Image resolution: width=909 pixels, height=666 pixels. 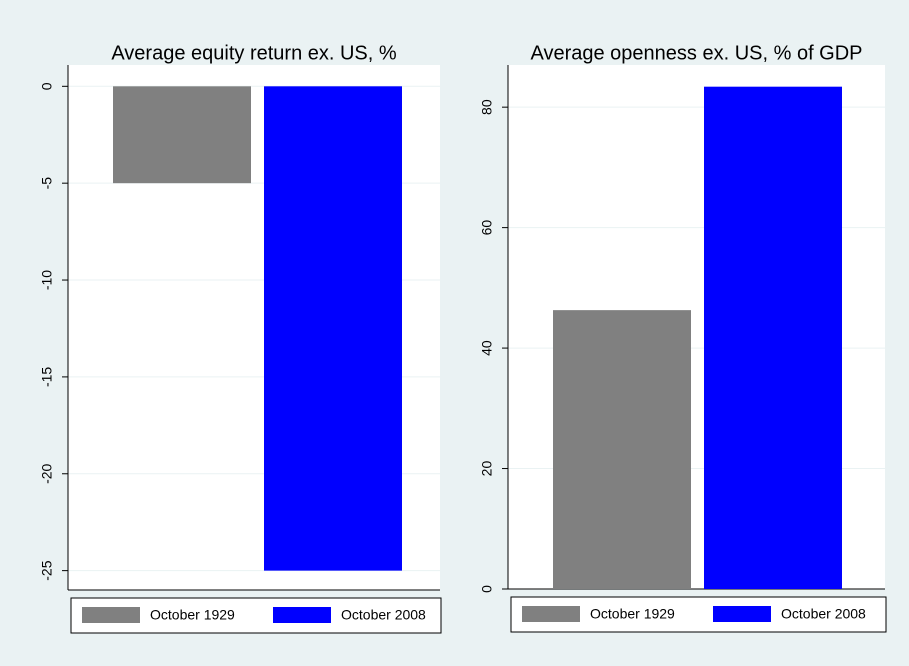 I want to click on chart-title: Average equity return ex. US, %, so click(x=254, y=53).